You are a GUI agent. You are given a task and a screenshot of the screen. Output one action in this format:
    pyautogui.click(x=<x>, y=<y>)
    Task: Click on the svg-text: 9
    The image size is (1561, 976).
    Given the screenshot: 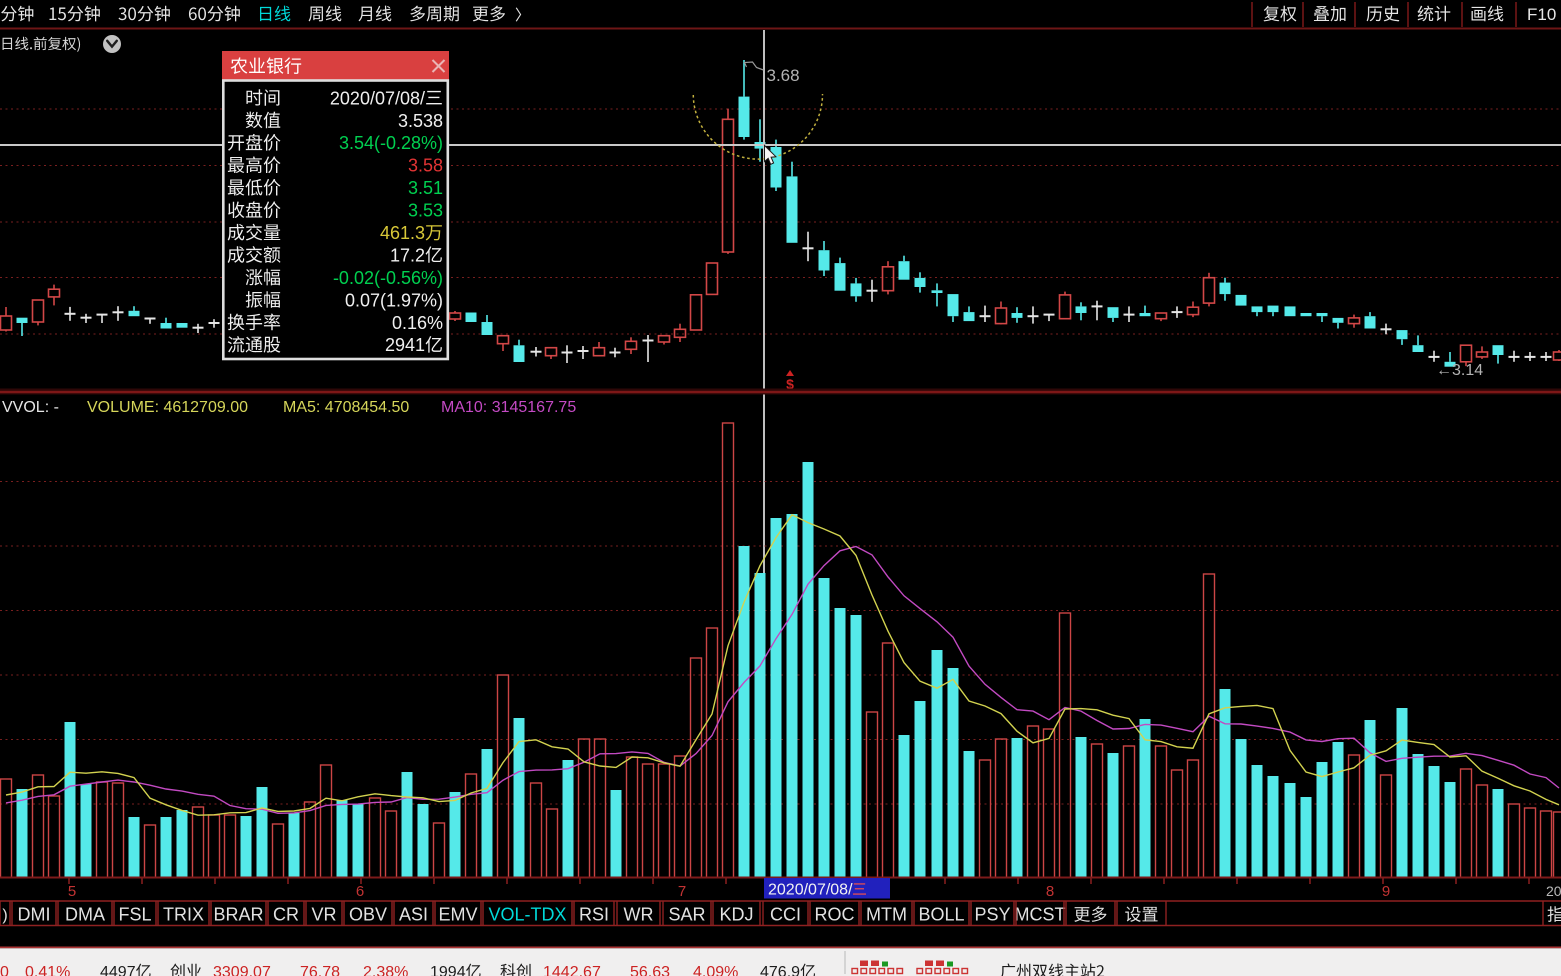 What is the action you would take?
    pyautogui.click(x=1386, y=891)
    